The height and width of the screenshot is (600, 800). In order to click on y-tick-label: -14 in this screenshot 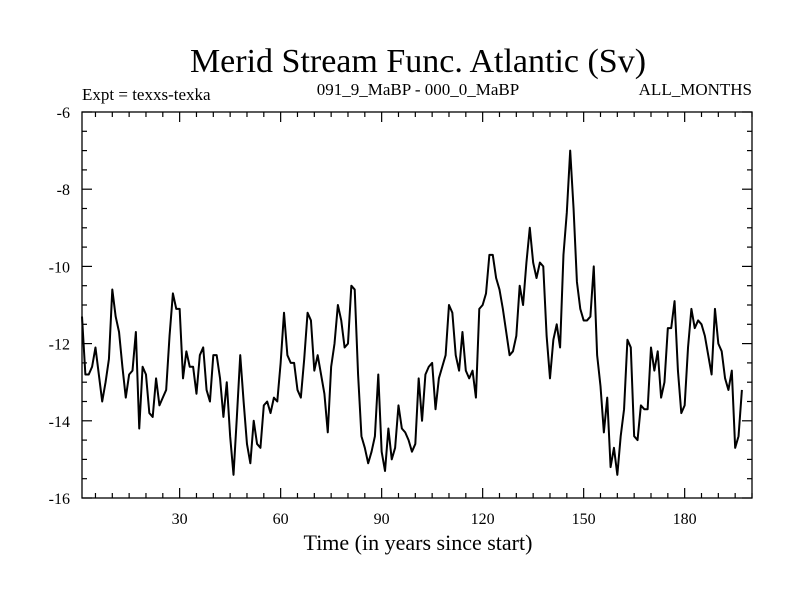, I will do `click(59, 422)`.